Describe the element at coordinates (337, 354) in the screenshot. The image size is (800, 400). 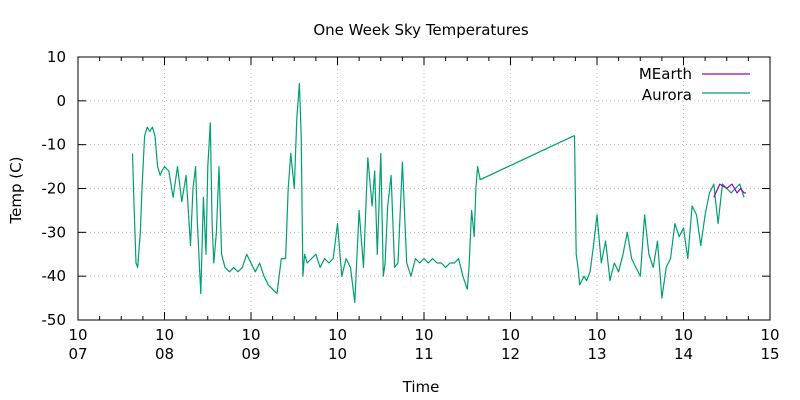
I see `x-tick-label-day: 10` at that location.